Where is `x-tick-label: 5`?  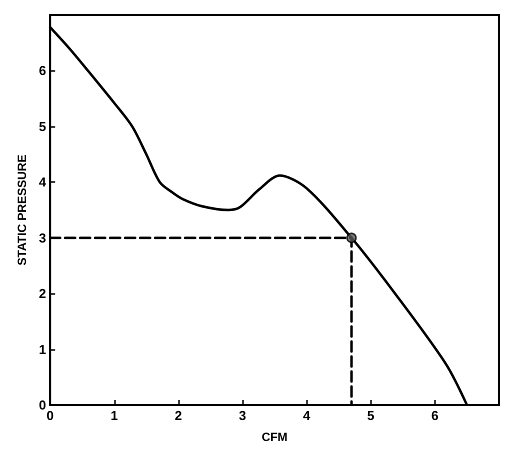
x-tick-label: 5 is located at coordinates (370, 415).